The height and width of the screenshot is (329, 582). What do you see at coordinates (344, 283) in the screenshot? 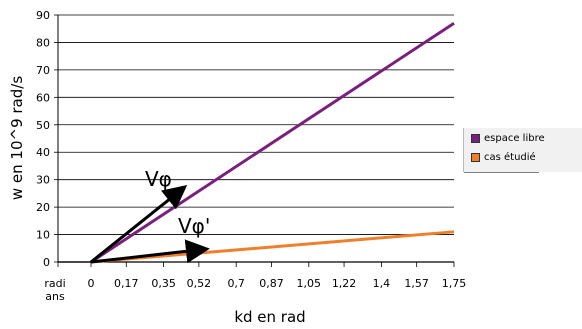
I see `x-tick-label-7: 1,22` at bounding box center [344, 283].